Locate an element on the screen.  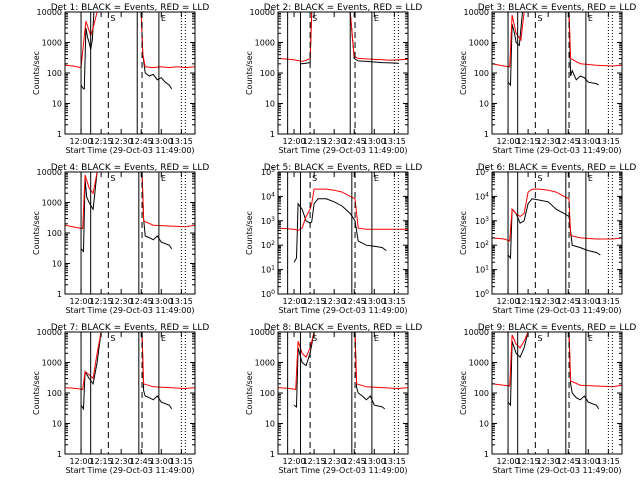
panel-title: Det 3: BLACK = Events, RED = LLD is located at coordinates (557, 8).